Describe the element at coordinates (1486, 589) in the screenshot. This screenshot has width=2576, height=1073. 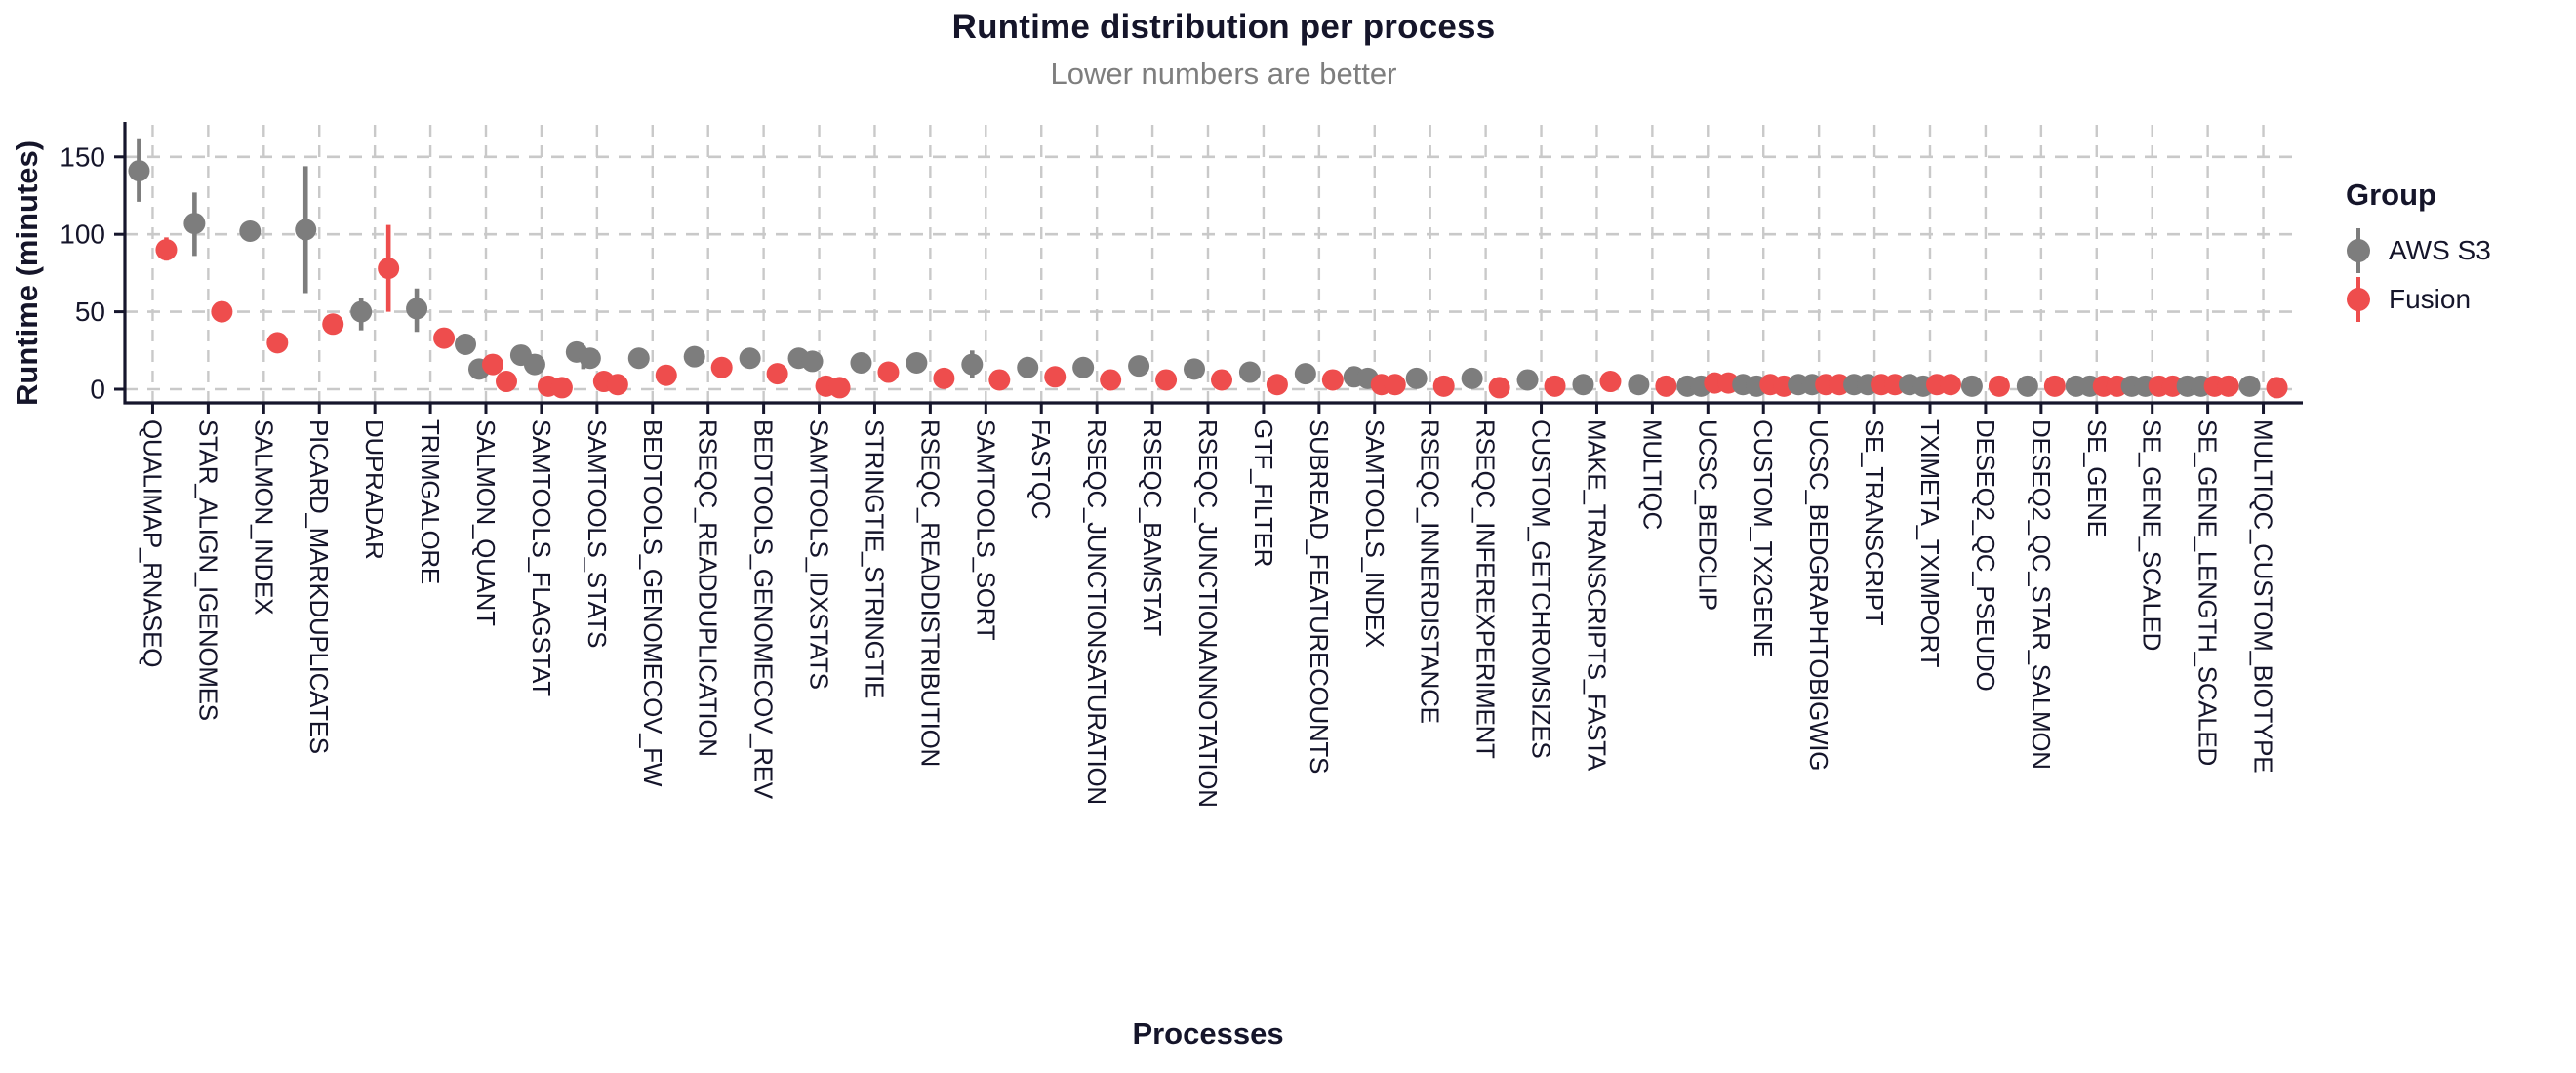
I see `x-tick-label: RSEQC_INFEREXPERIMENT` at that location.